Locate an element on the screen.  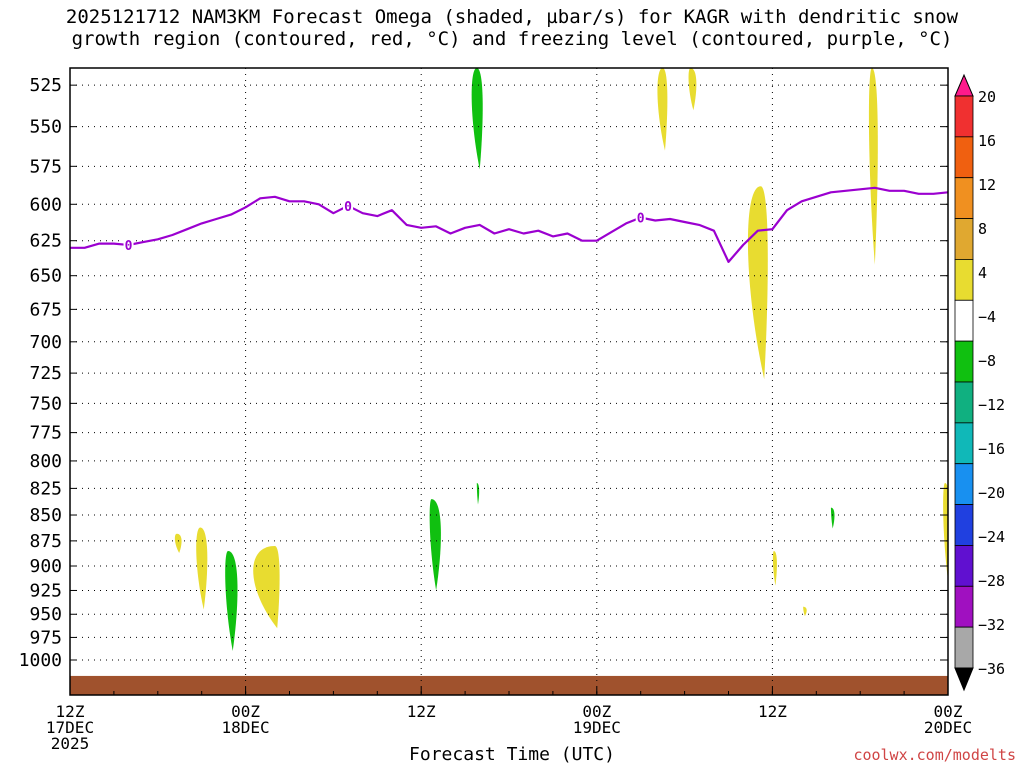
y-tick-label-700: 700 is located at coordinates (45, 342).